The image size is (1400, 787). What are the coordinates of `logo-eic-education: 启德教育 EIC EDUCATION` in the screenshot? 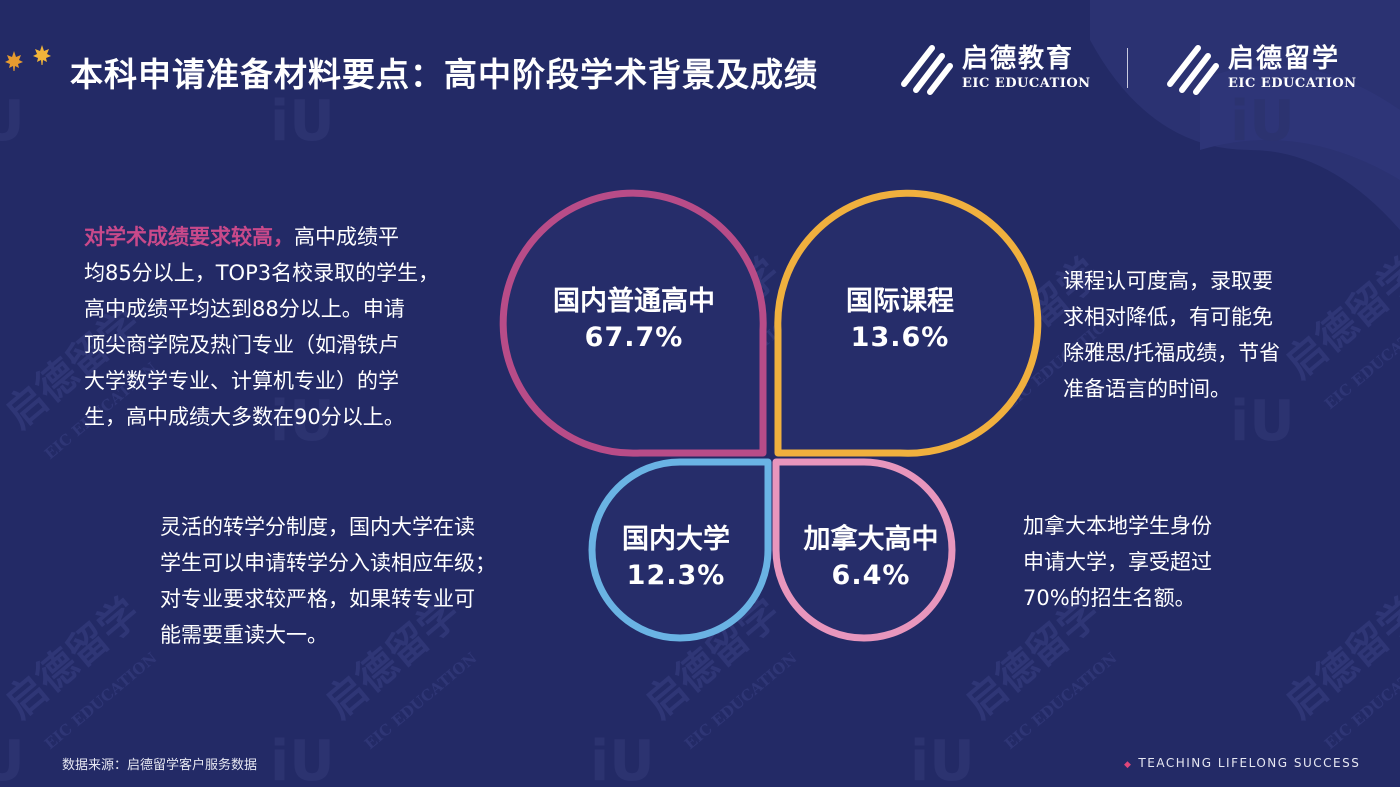 It's located at (994, 68).